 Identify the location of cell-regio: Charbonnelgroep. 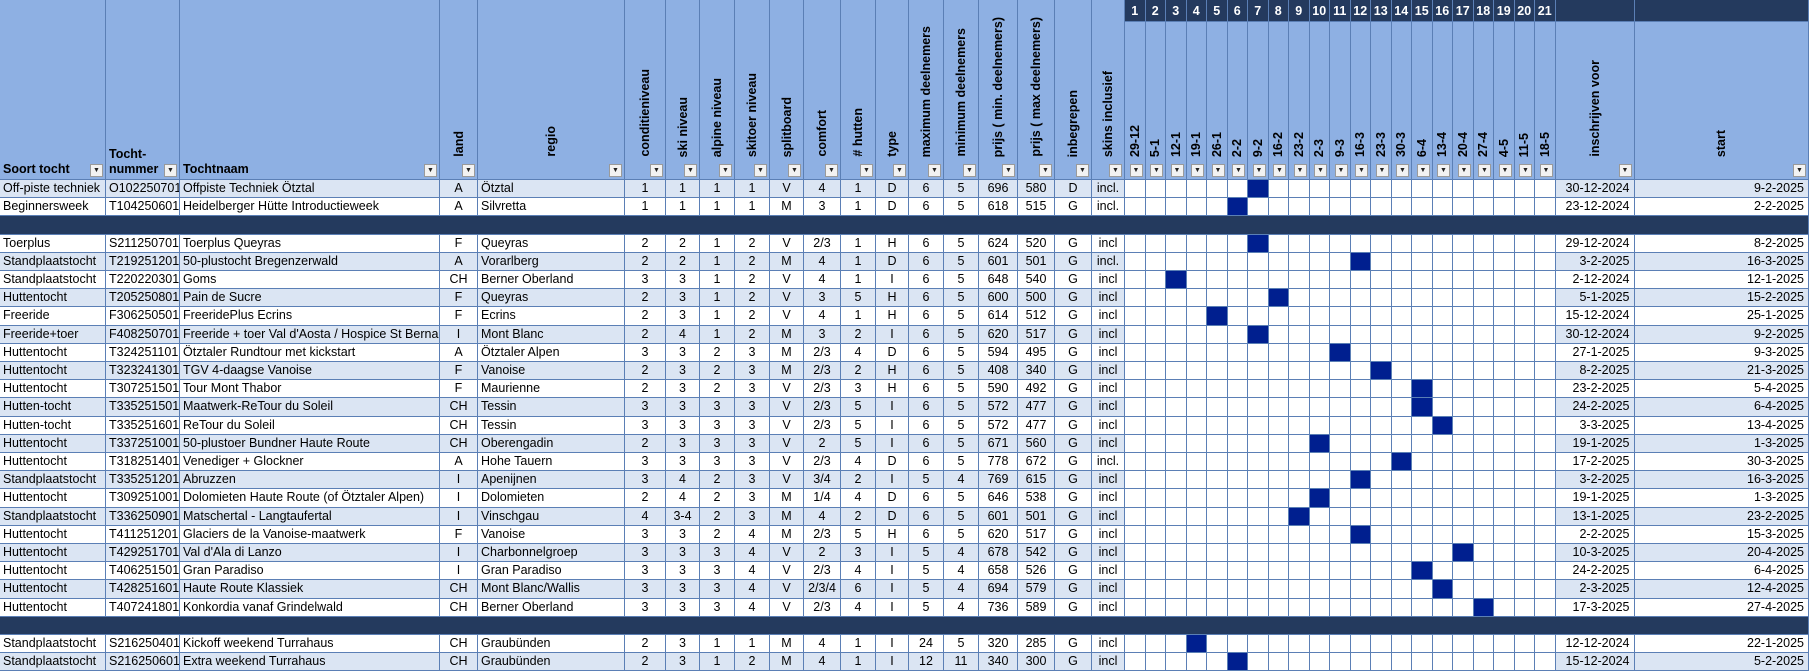
(551, 553).